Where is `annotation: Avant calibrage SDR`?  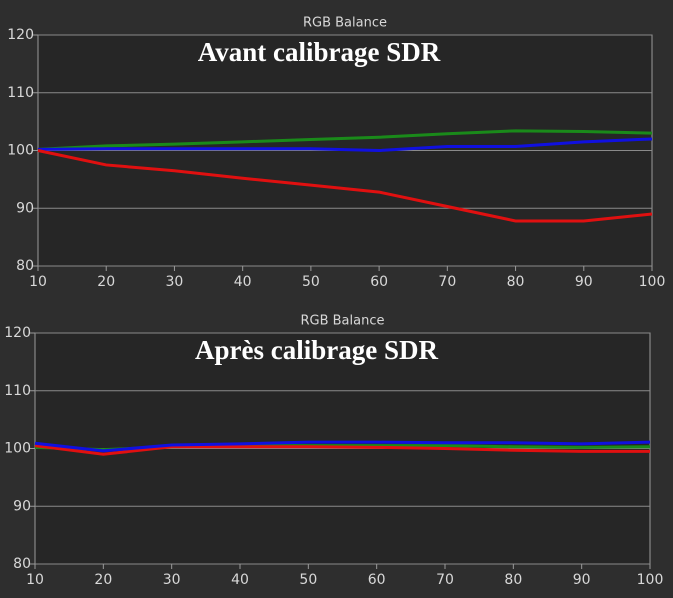 annotation: Avant calibrage SDR is located at coordinates (319, 52).